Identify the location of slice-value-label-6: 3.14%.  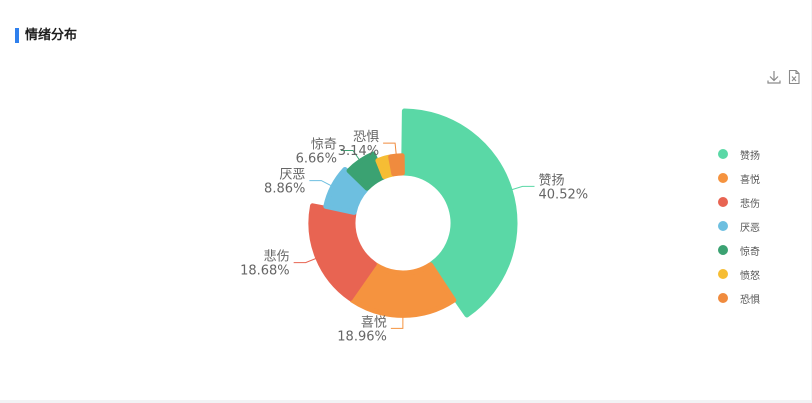
(358, 151).